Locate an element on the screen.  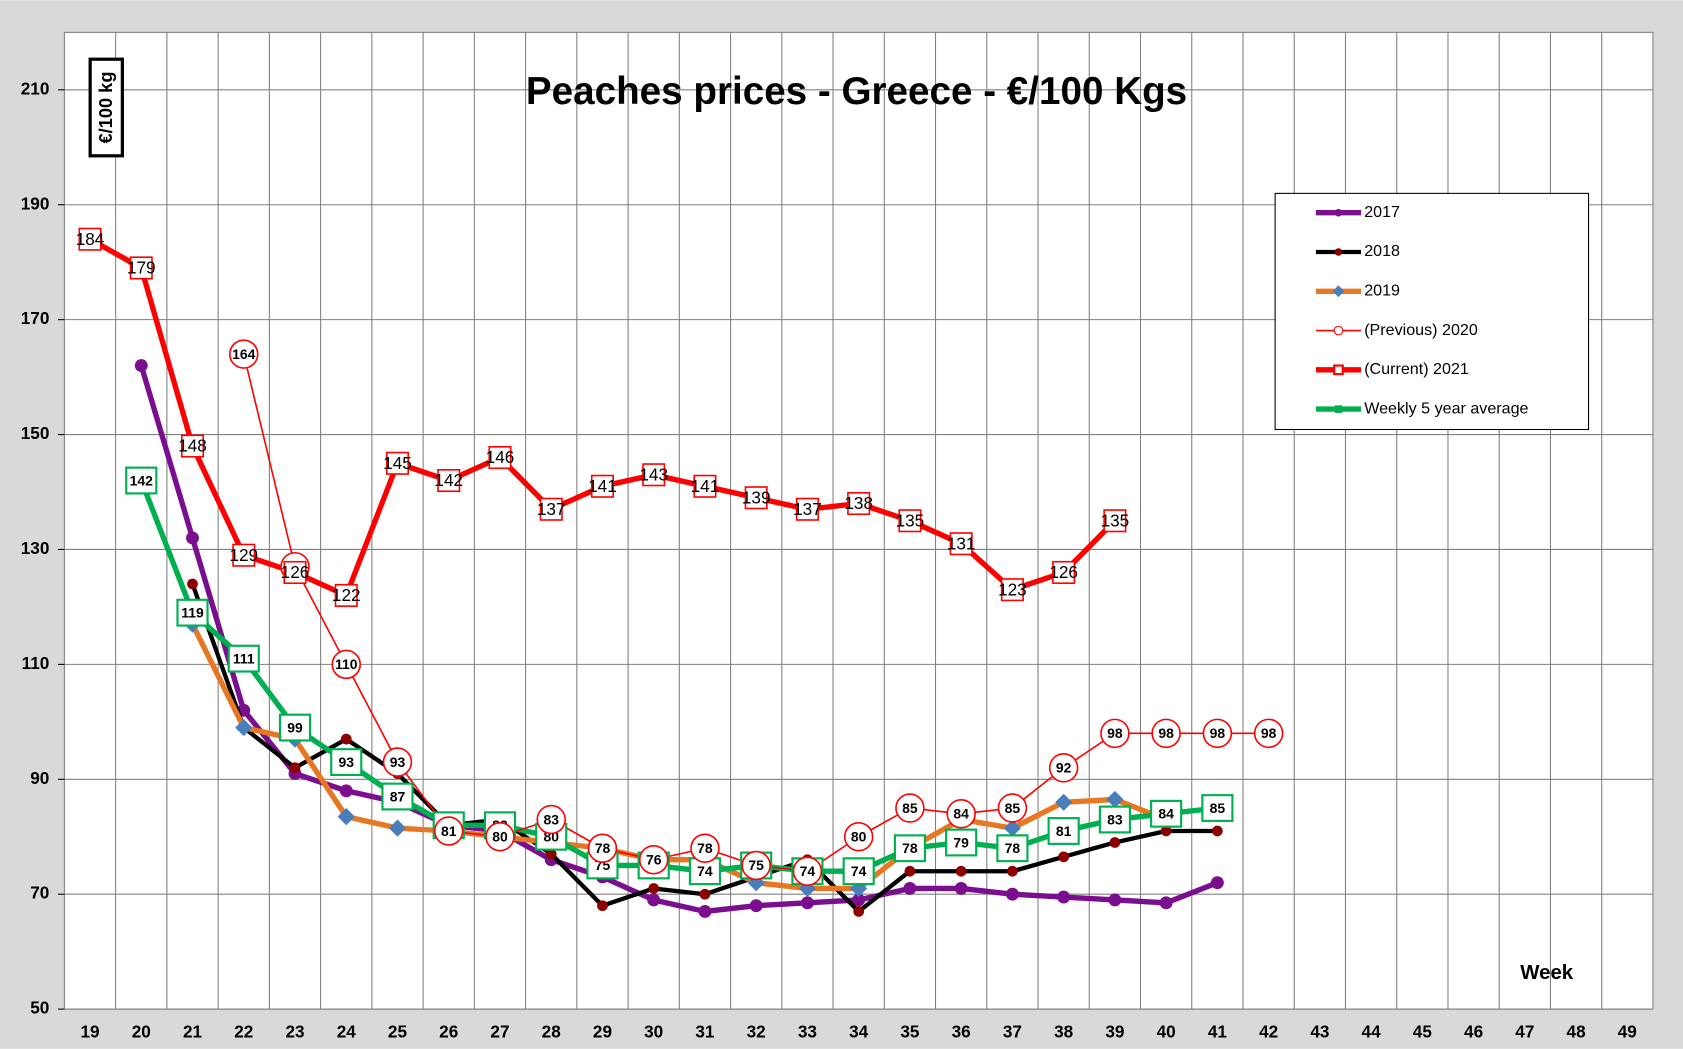
y-tick-label: 50 is located at coordinates (39, 1008).